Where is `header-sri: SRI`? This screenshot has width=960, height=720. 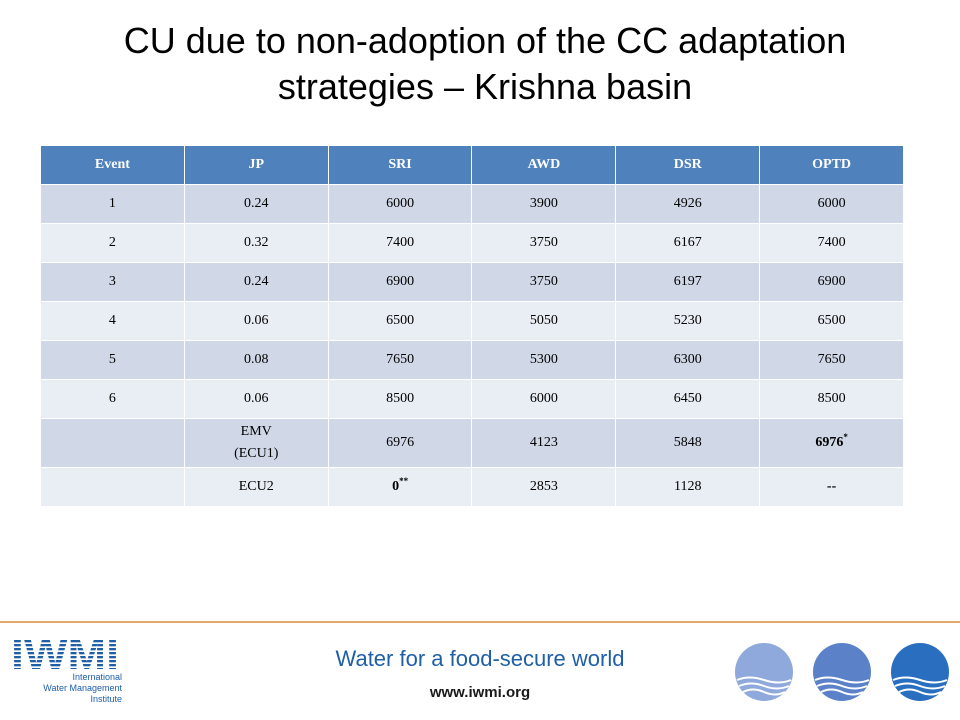
header-sri: SRI is located at coordinates (400, 165).